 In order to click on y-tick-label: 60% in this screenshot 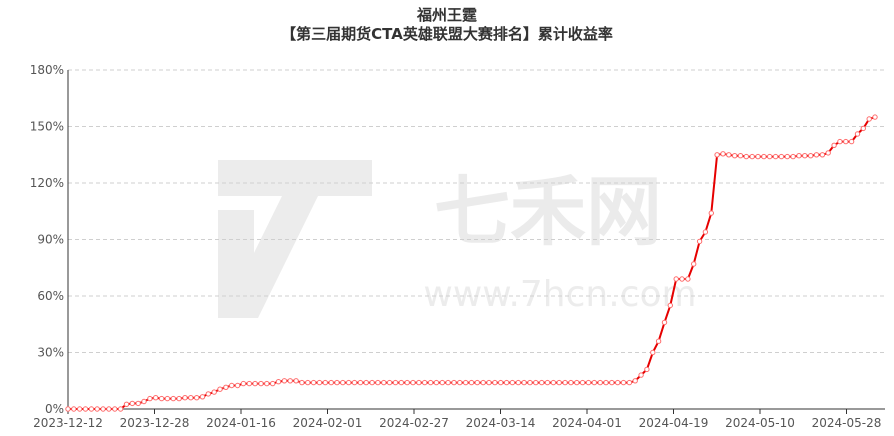, I will do `click(50, 296)`.